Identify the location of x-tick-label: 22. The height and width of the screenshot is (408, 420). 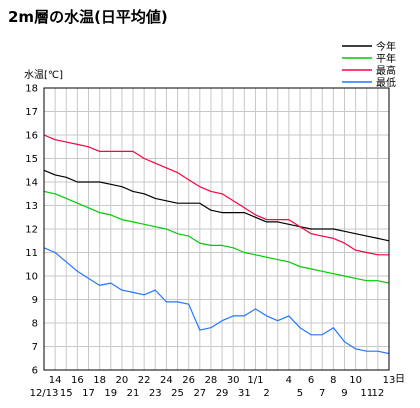
(144, 380).